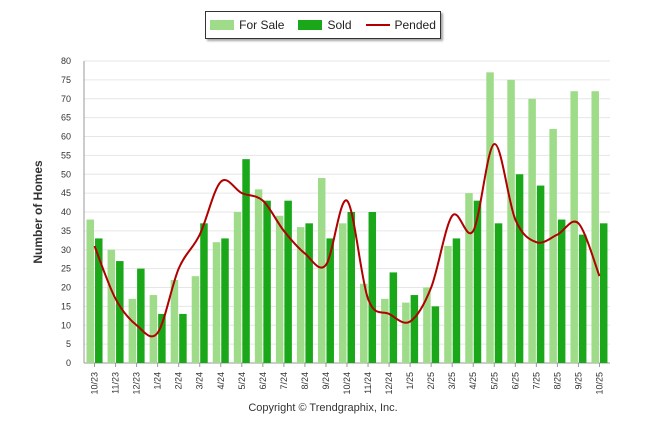  I want to click on x-tick-label: 12/24, so click(389, 383).